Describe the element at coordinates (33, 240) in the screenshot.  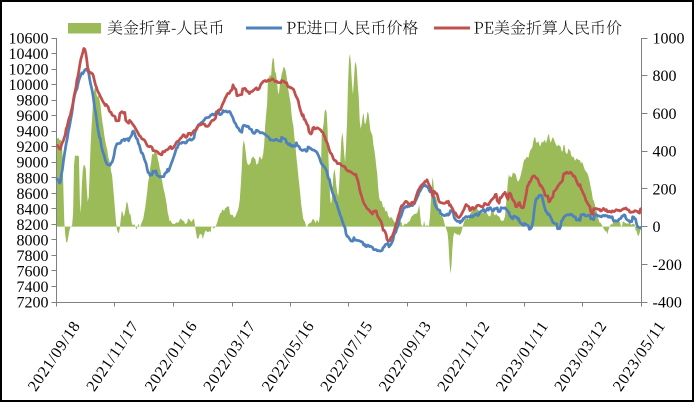
I see `svg-text: 8000` at that location.